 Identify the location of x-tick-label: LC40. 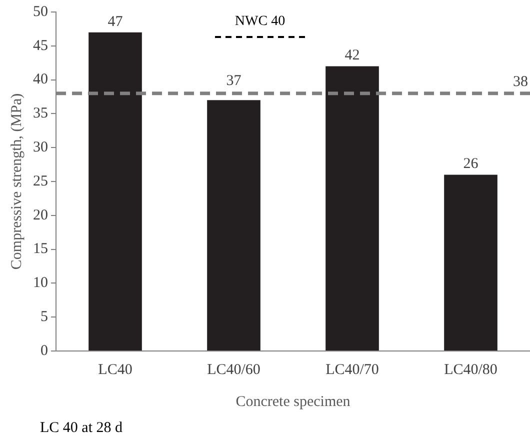
(115, 370).